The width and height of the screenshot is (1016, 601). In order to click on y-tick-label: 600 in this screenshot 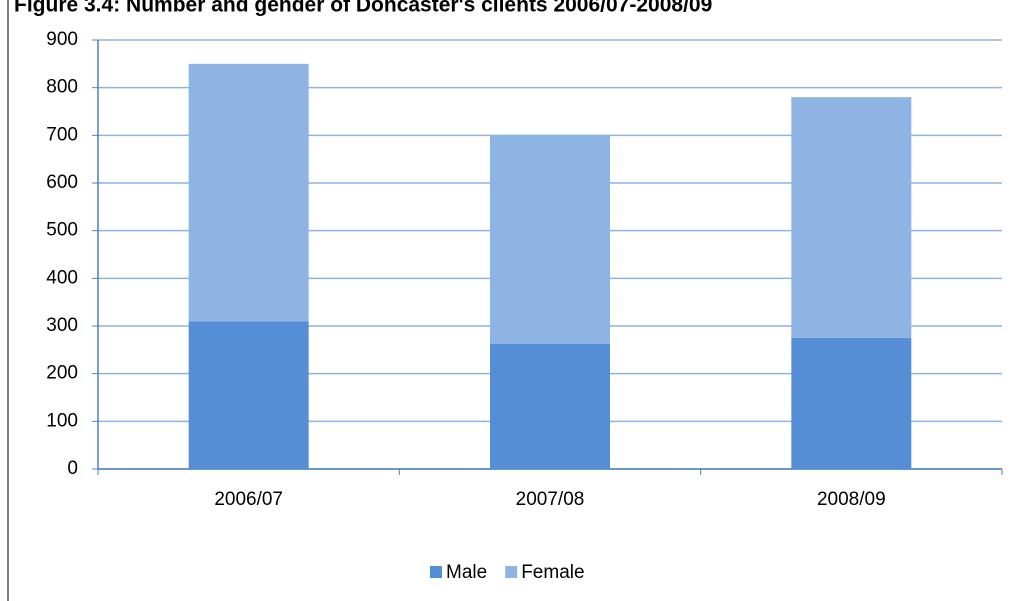, I will do `click(62, 182)`.